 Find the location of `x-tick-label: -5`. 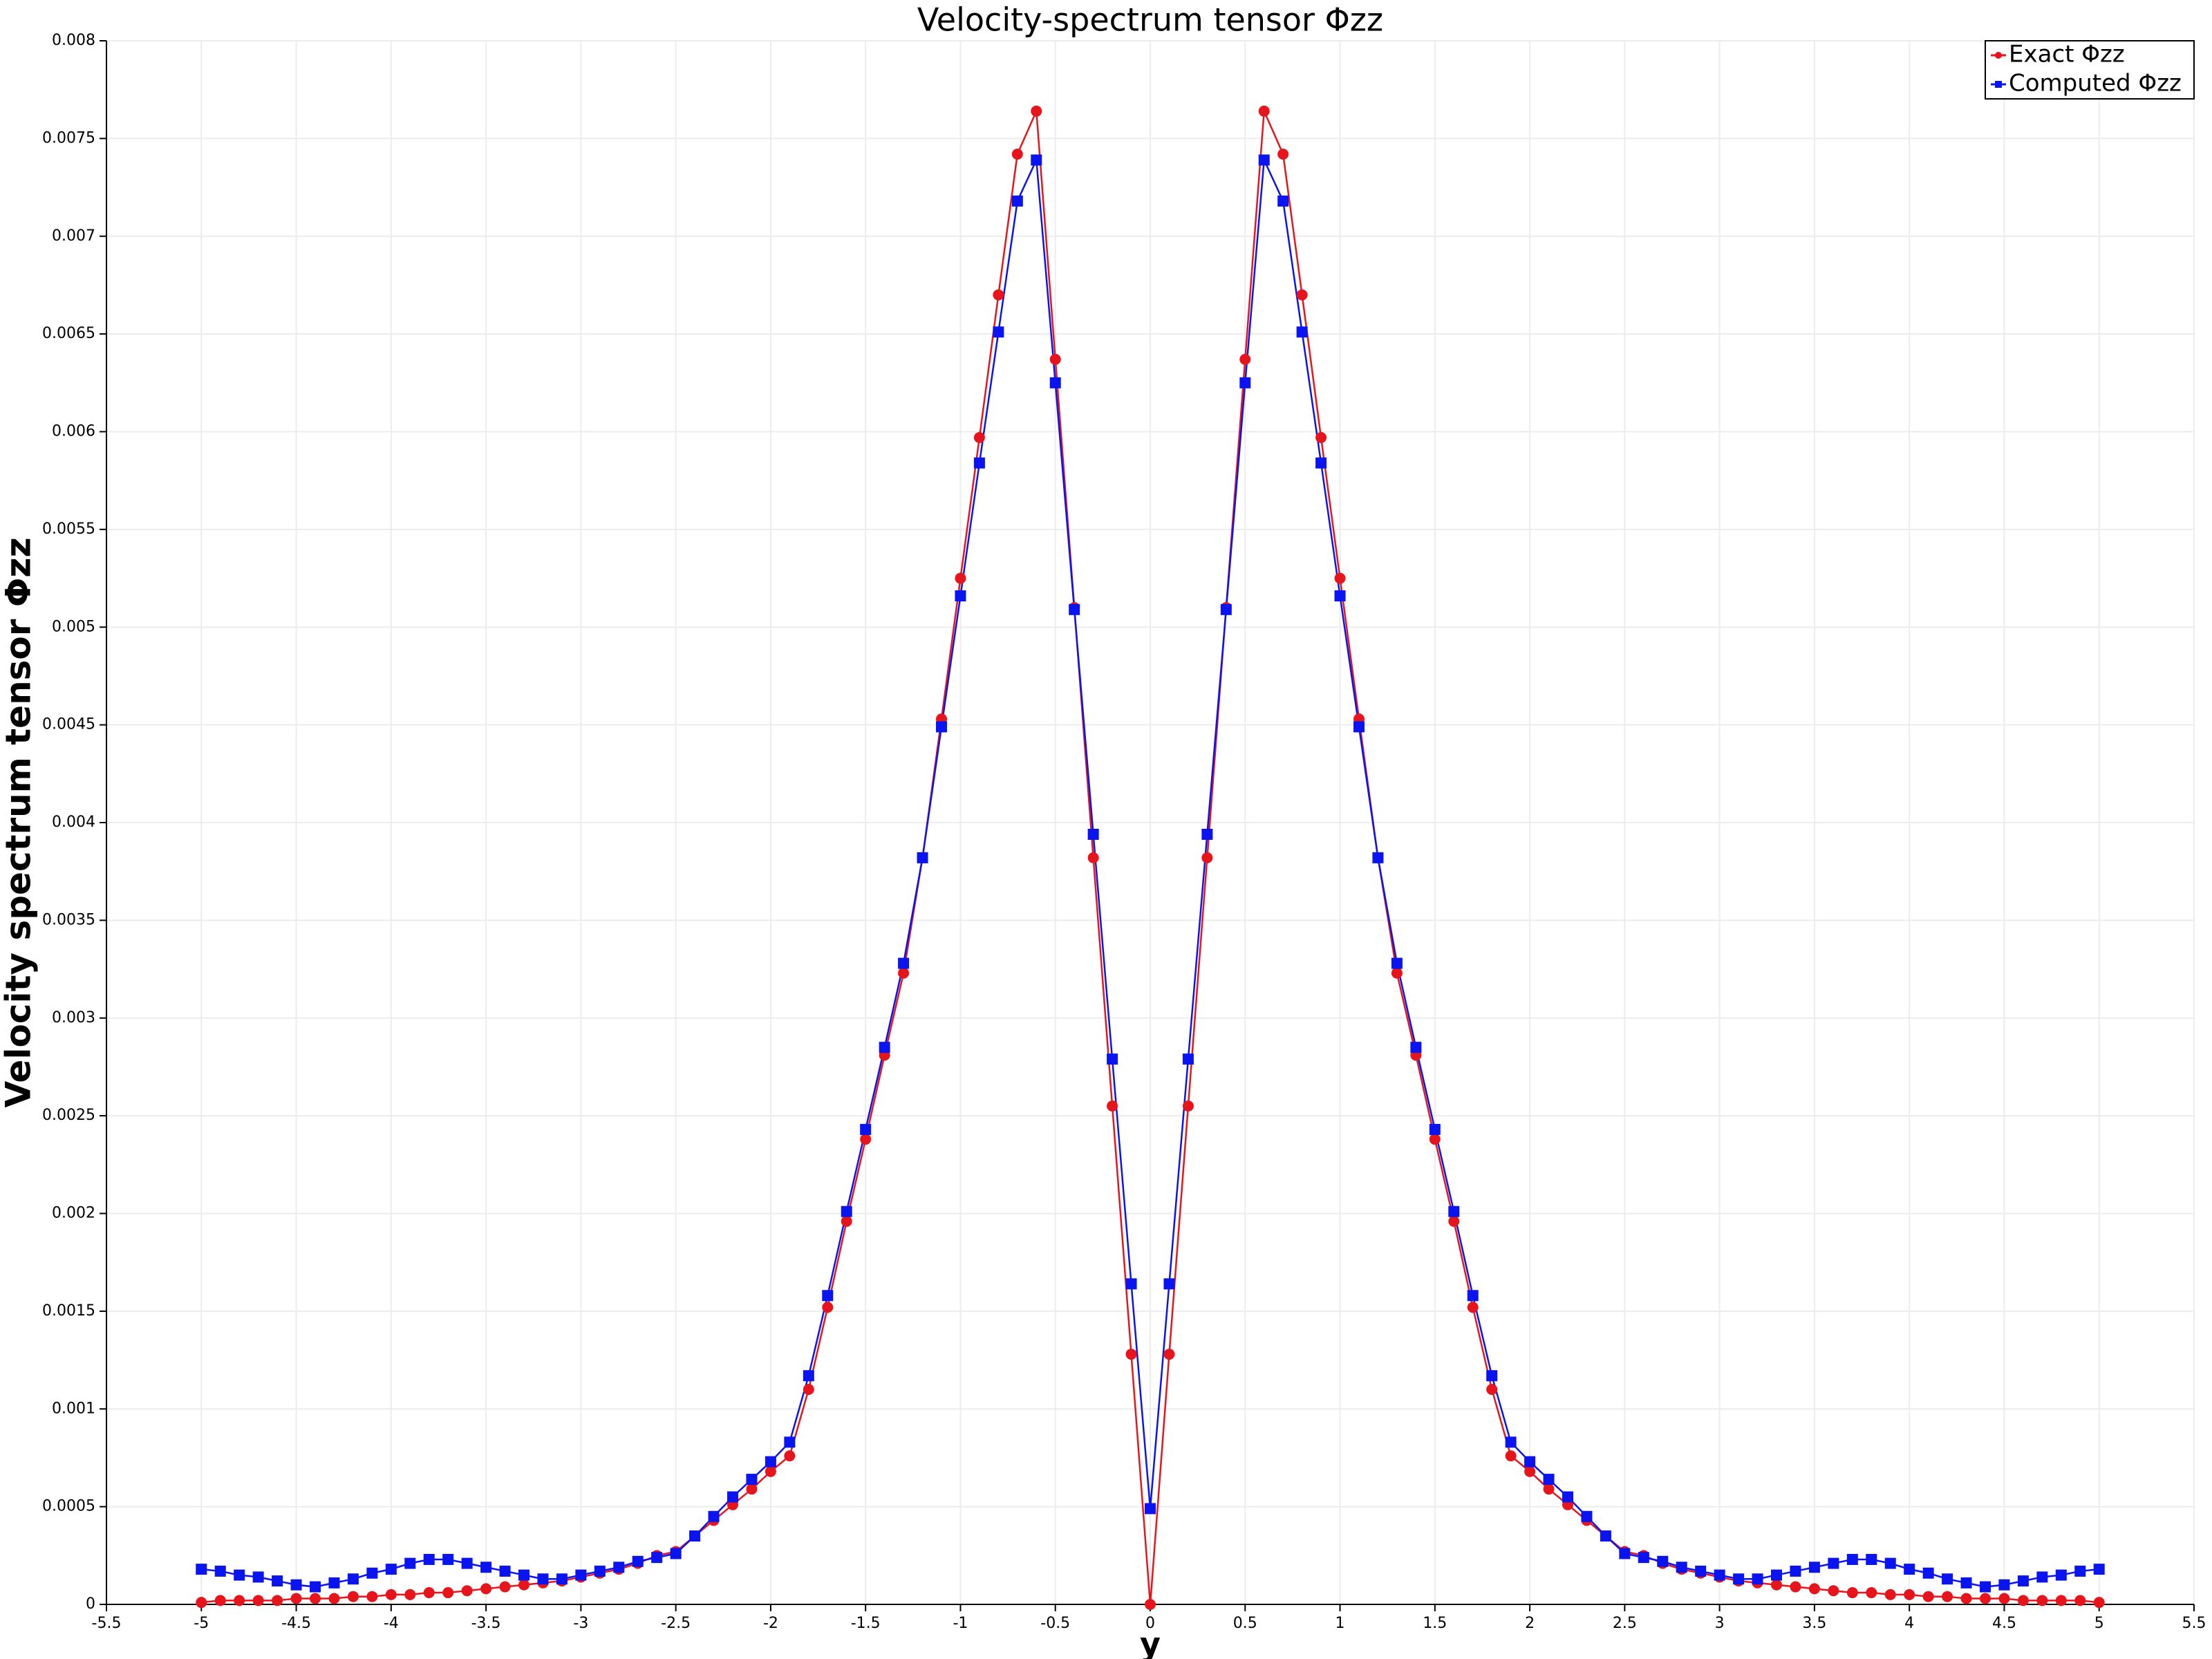

x-tick-label: -5 is located at coordinates (201, 1624).